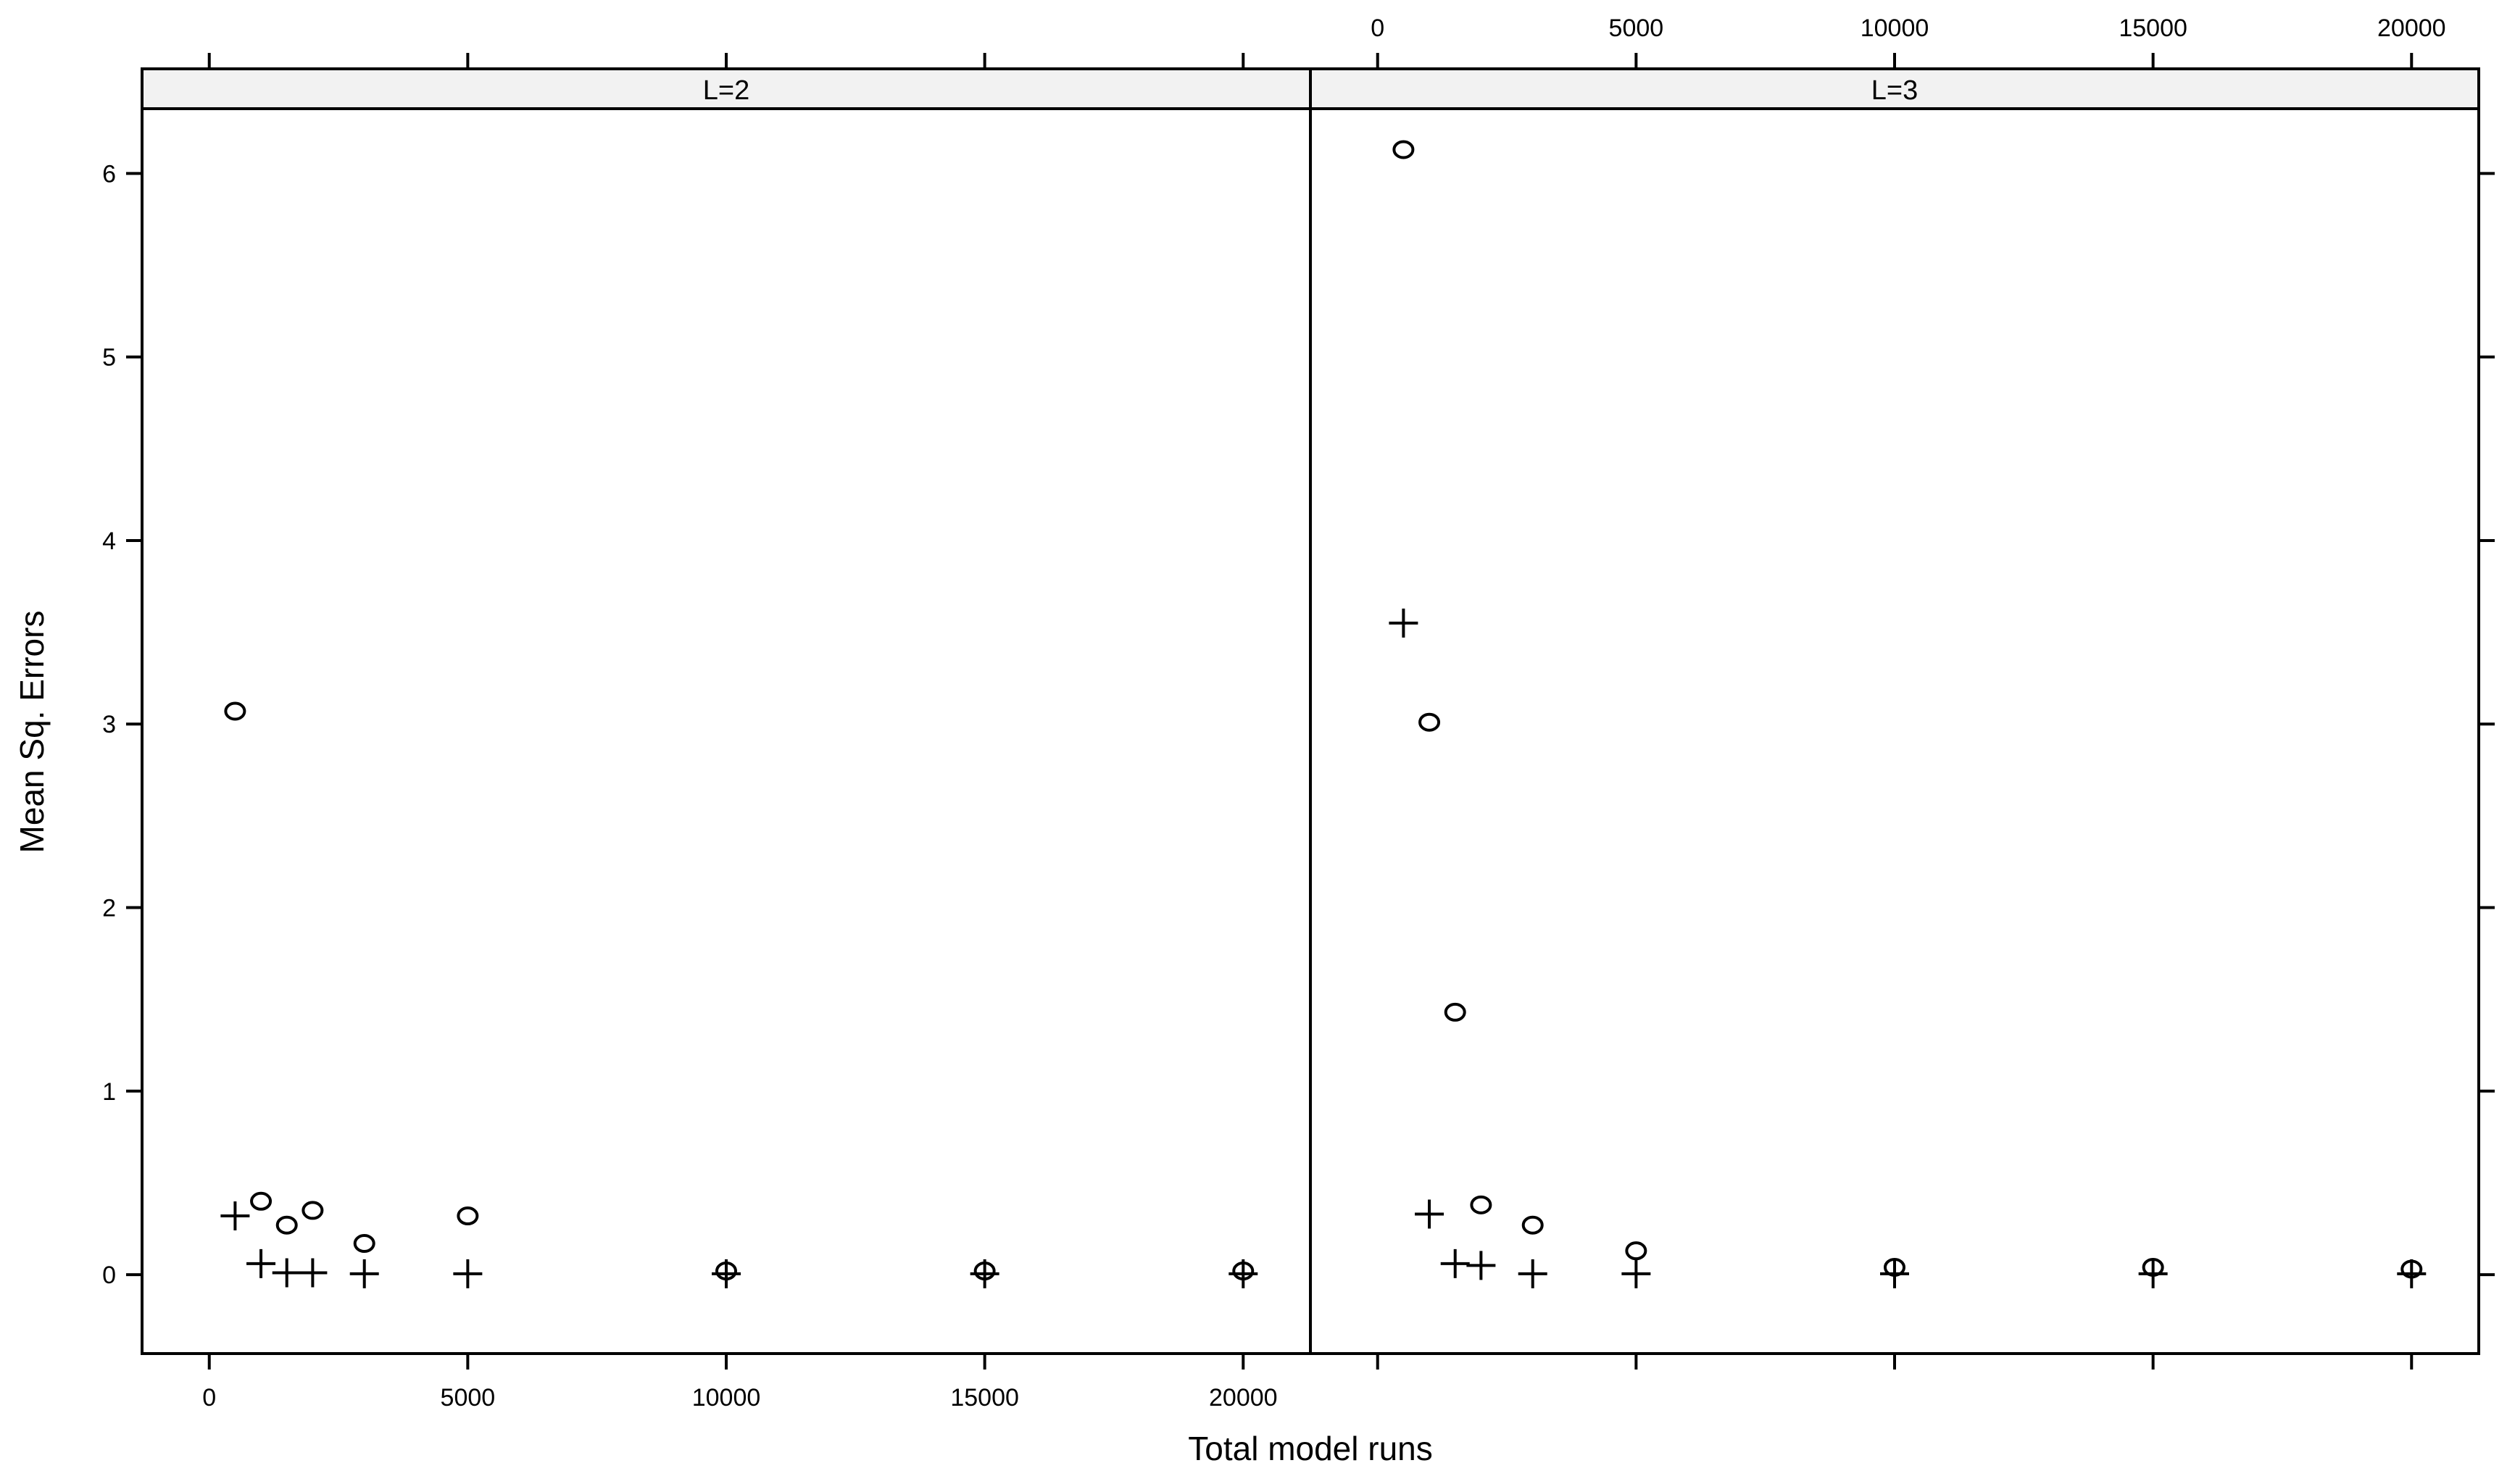 The width and height of the screenshot is (2515, 1484). What do you see at coordinates (32, 732) in the screenshot?
I see `y-axis-title: Mean Sq. Errors` at bounding box center [32, 732].